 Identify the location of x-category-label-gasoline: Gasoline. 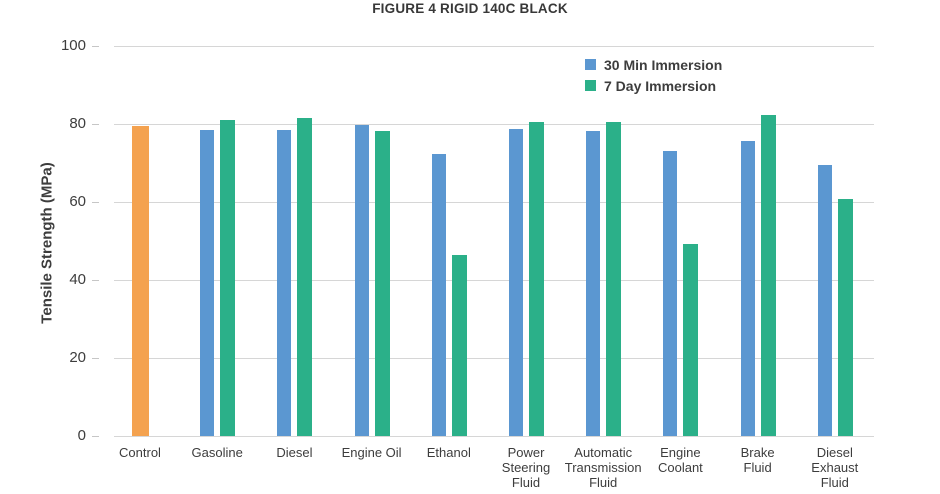
(217, 452).